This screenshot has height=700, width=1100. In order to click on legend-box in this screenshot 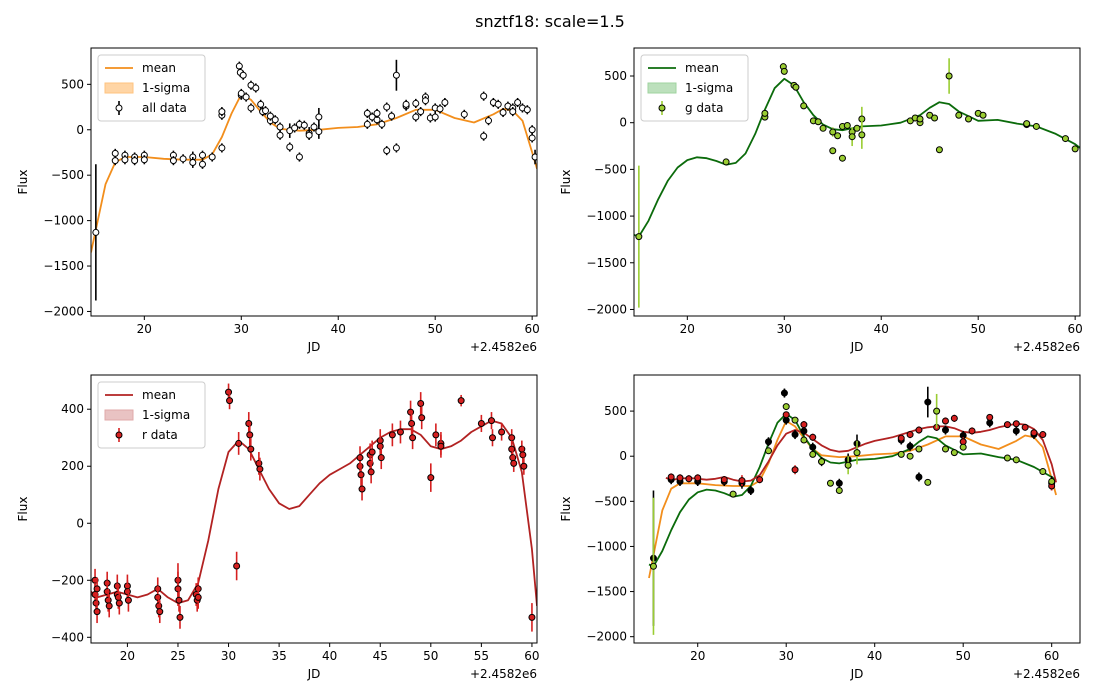, I will do `click(151, 88)`.